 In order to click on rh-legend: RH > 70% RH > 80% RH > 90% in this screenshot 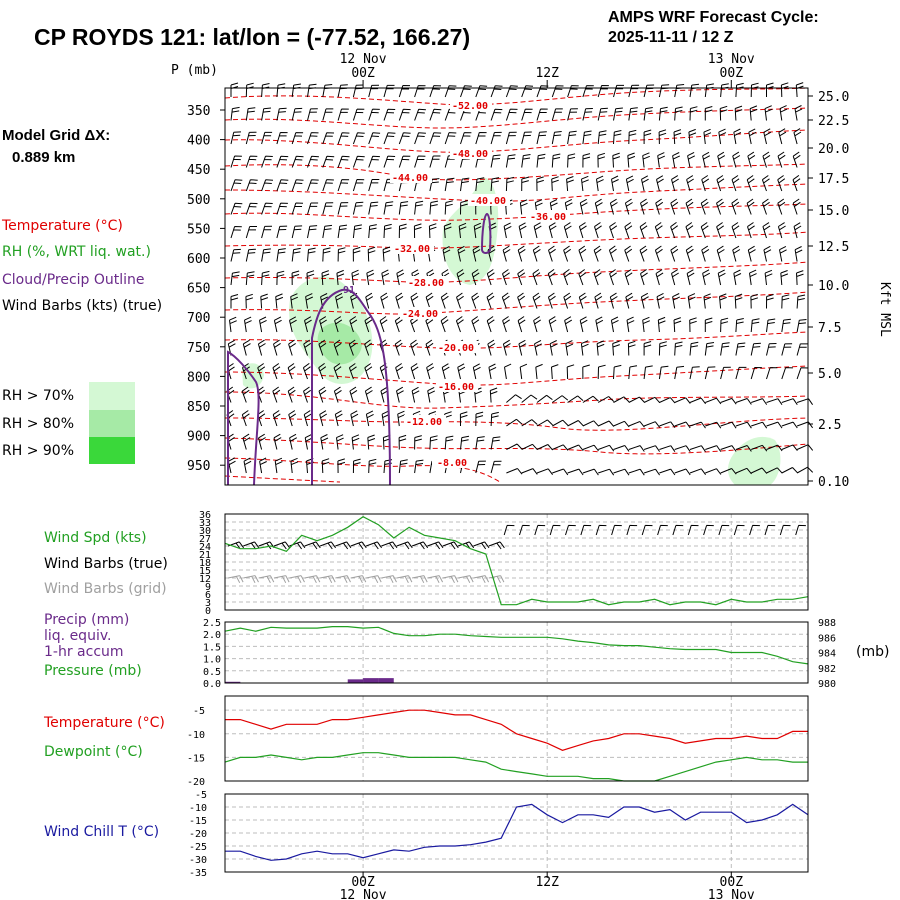, I will do `click(68, 423)`.